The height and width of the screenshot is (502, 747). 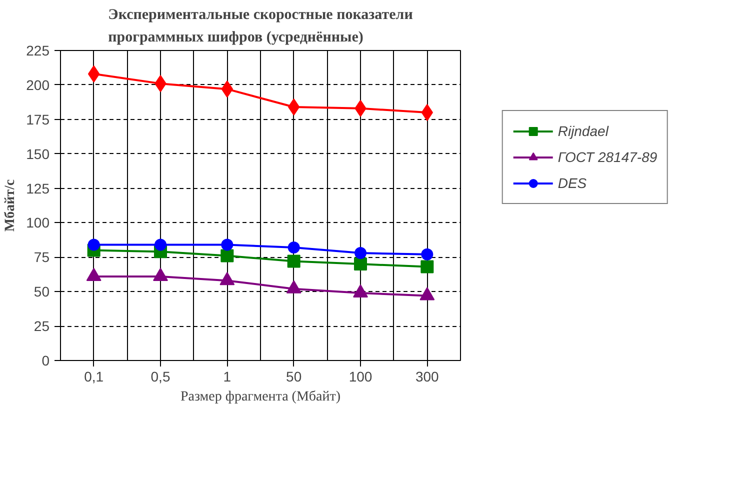 I want to click on y-axis-title: Мбайт/с, so click(x=10, y=205).